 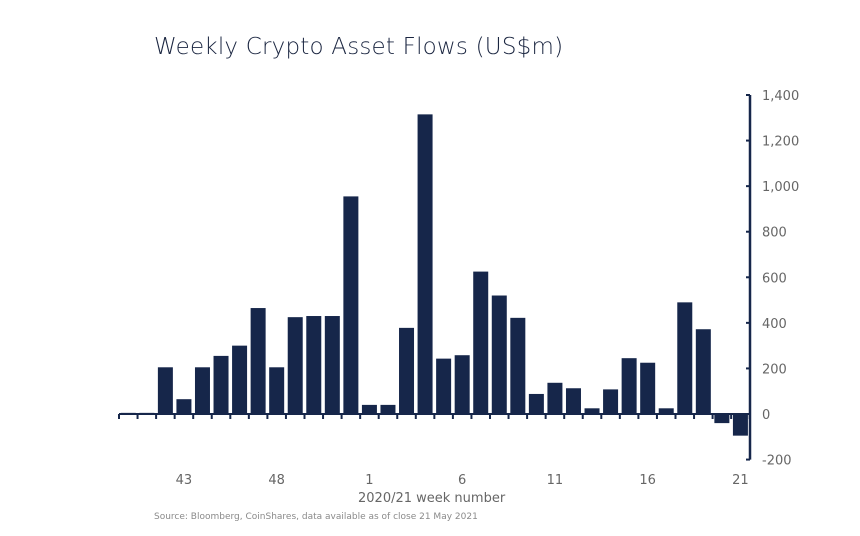 What do you see at coordinates (462, 480) in the screenshot?
I see `x-tick-label: 6` at bounding box center [462, 480].